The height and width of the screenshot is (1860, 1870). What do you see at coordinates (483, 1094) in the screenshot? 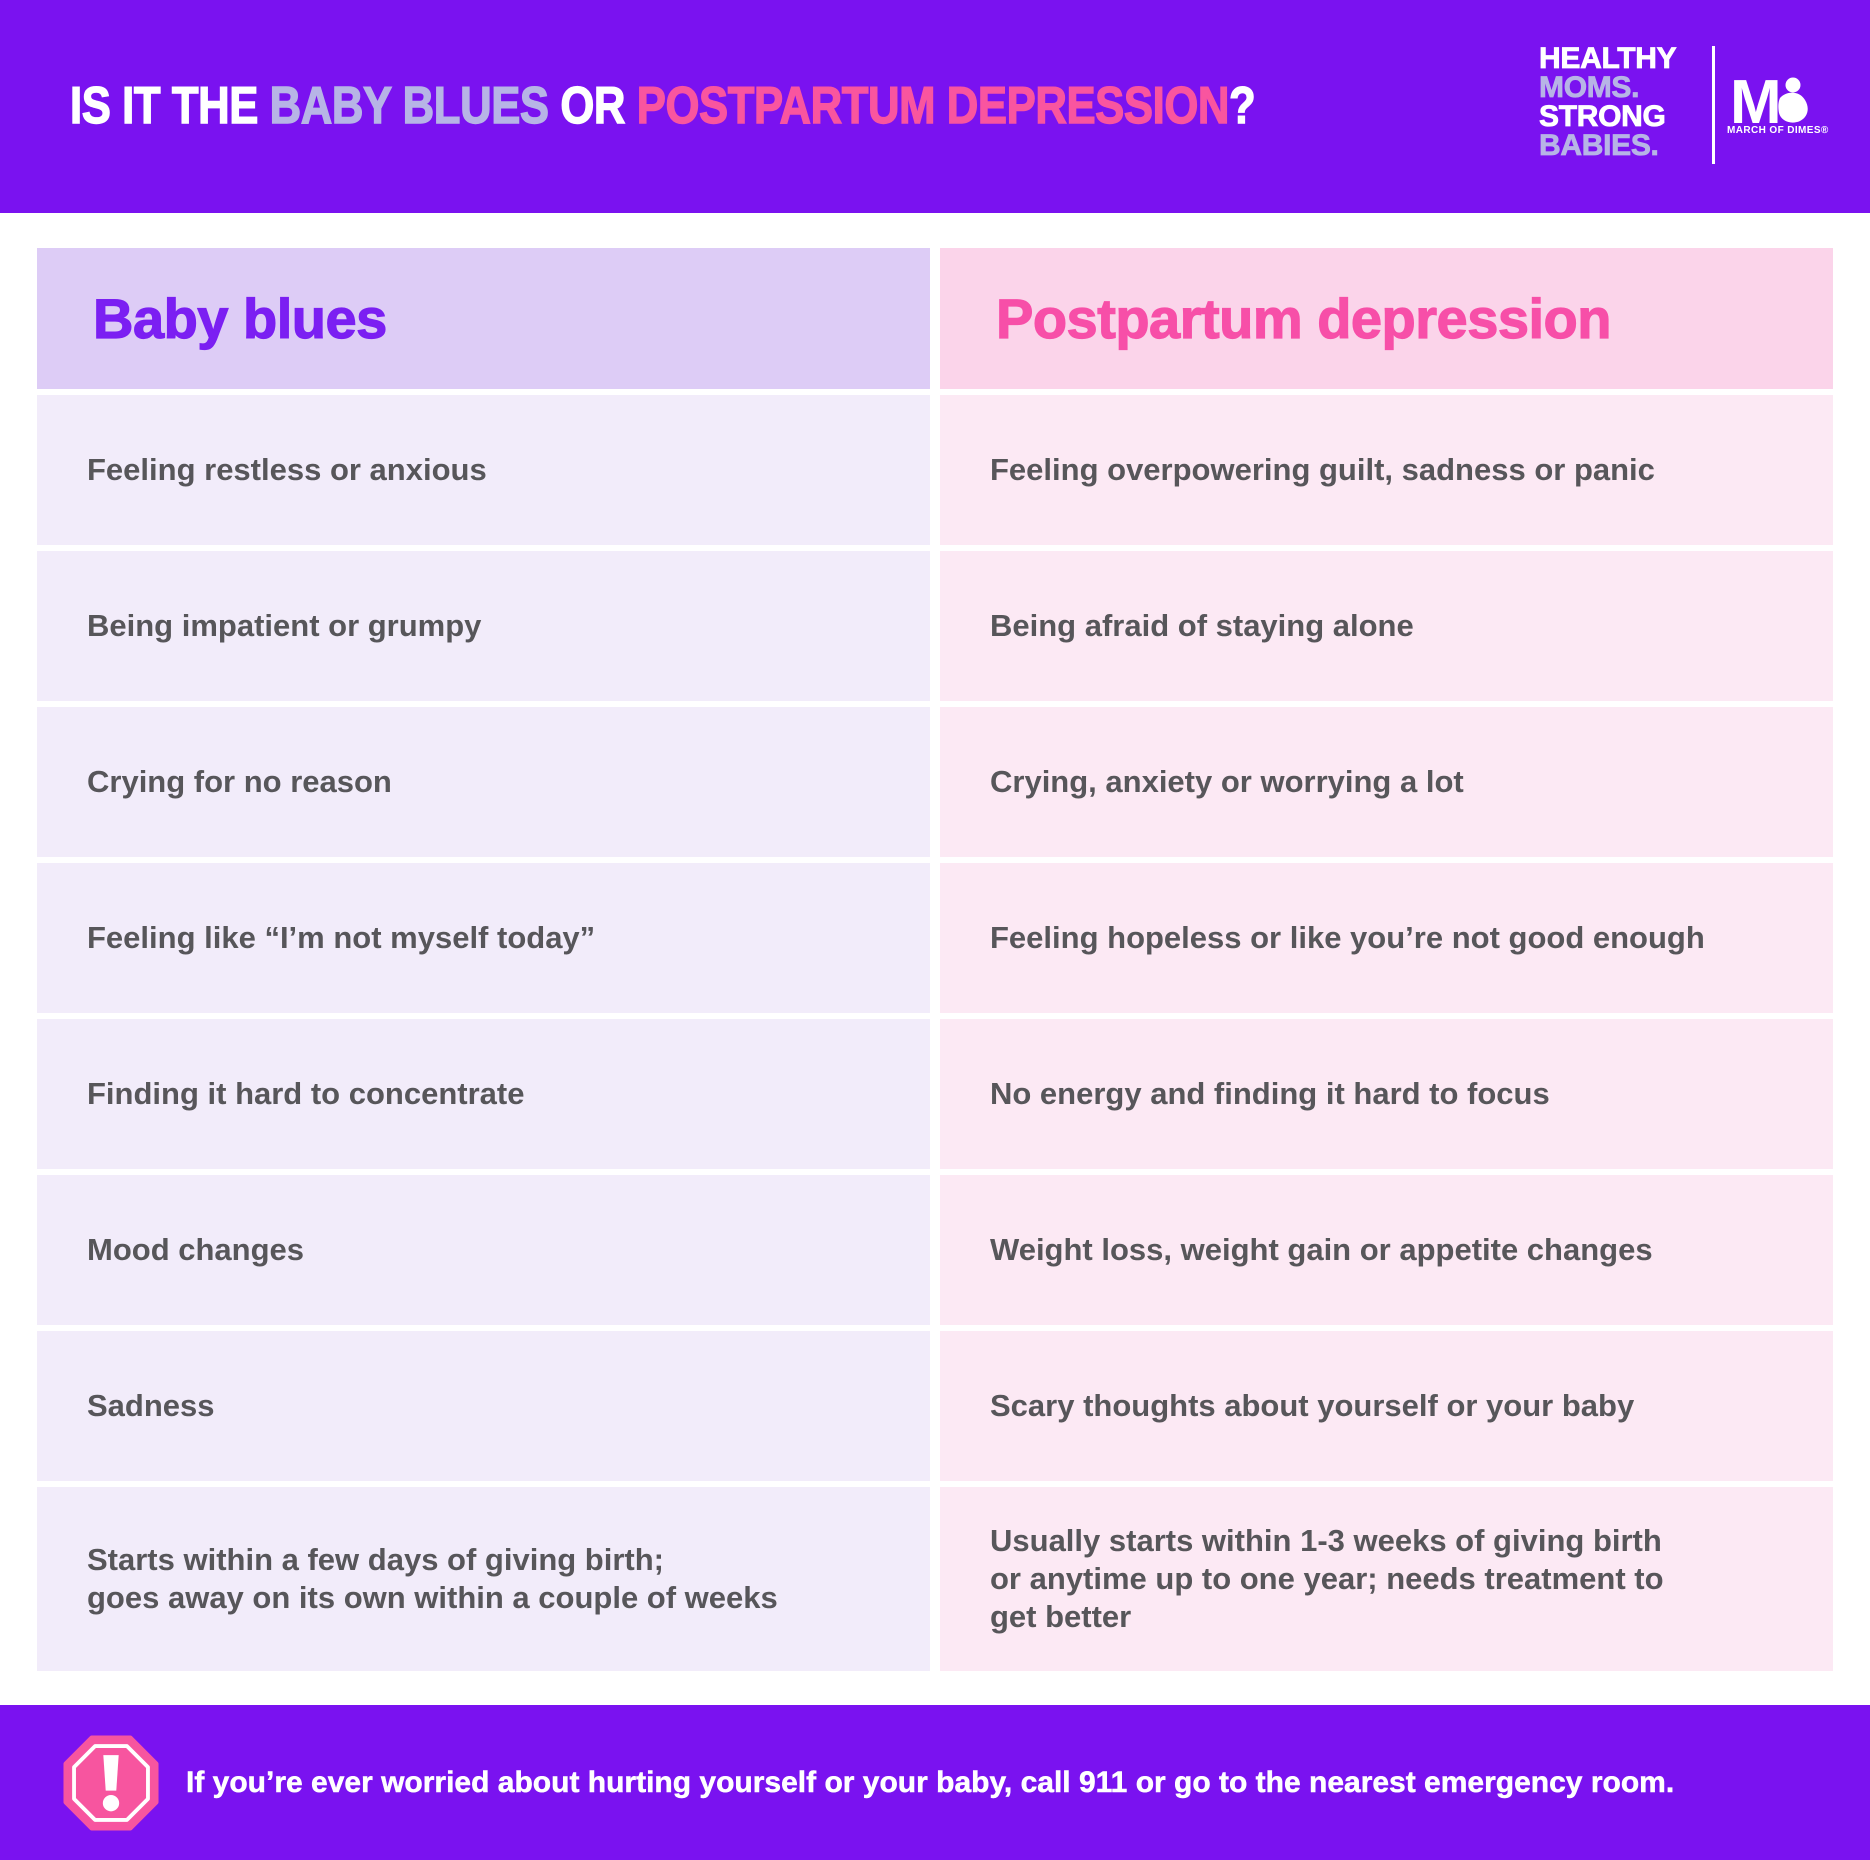
I see `baby-blues-symptom-5: Finding it hard to concentrate` at bounding box center [483, 1094].